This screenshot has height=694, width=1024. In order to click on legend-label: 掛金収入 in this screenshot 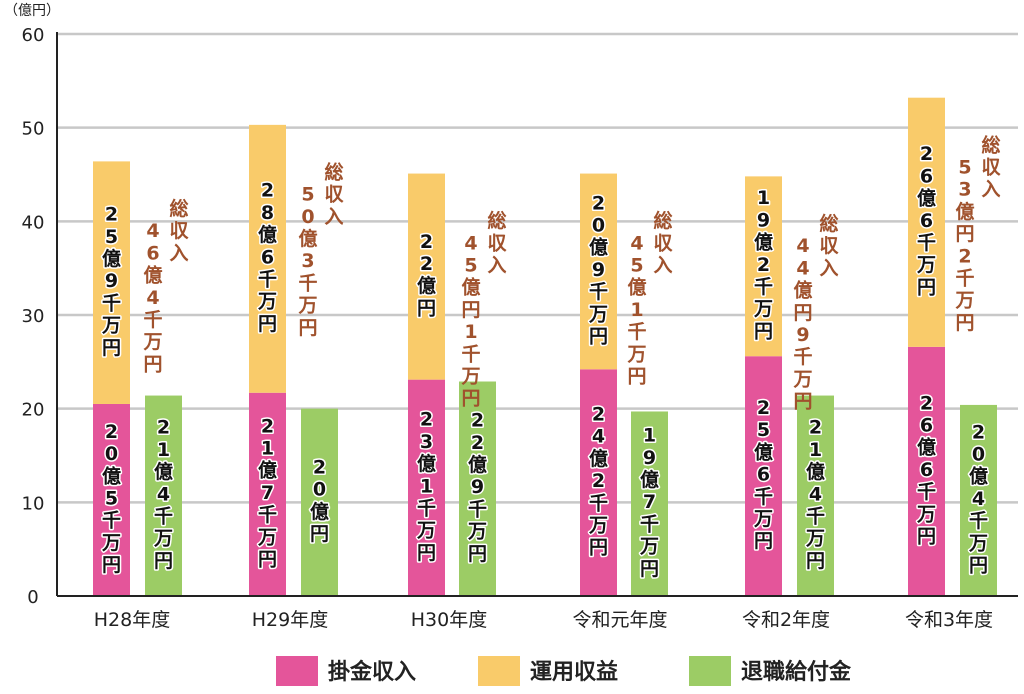, I will do `click(372, 672)`.